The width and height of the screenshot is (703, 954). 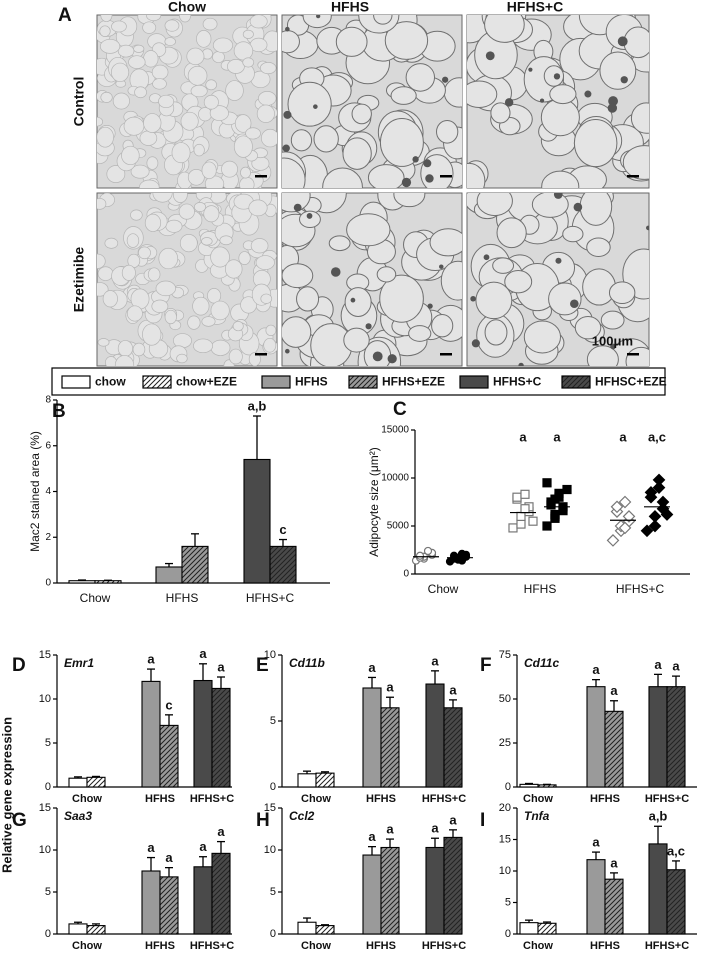 I want to click on gene-name: Cd11b, so click(x=307, y=663).